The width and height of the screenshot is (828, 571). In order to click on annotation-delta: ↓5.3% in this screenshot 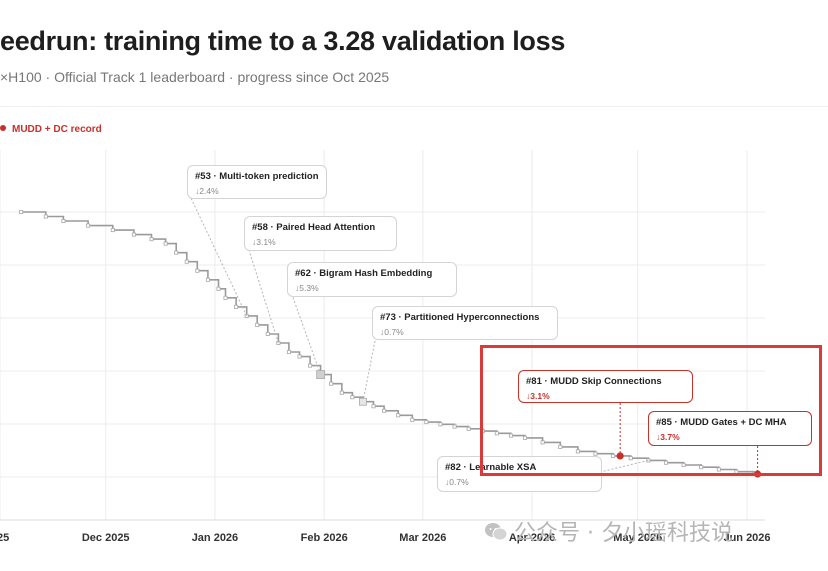, I will do `click(307, 288)`.